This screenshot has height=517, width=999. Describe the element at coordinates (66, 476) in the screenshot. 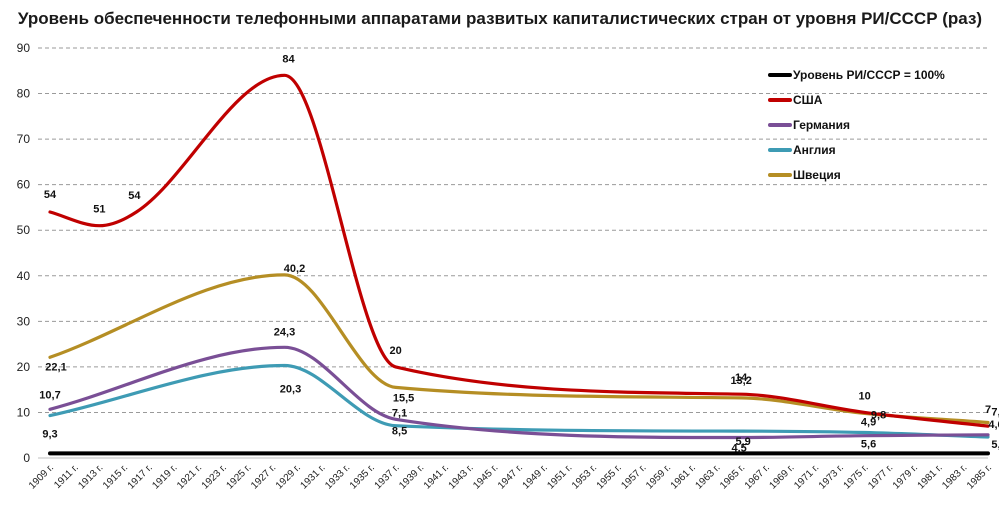

I see `x-tick-label: 1911 г.` at that location.